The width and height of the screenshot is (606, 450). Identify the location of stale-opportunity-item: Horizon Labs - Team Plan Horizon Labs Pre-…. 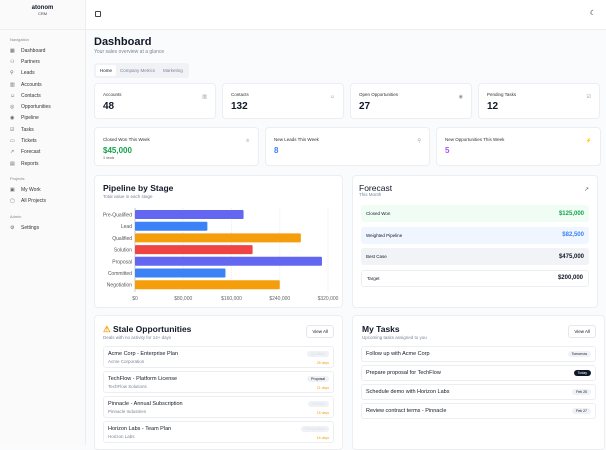
(218, 432).